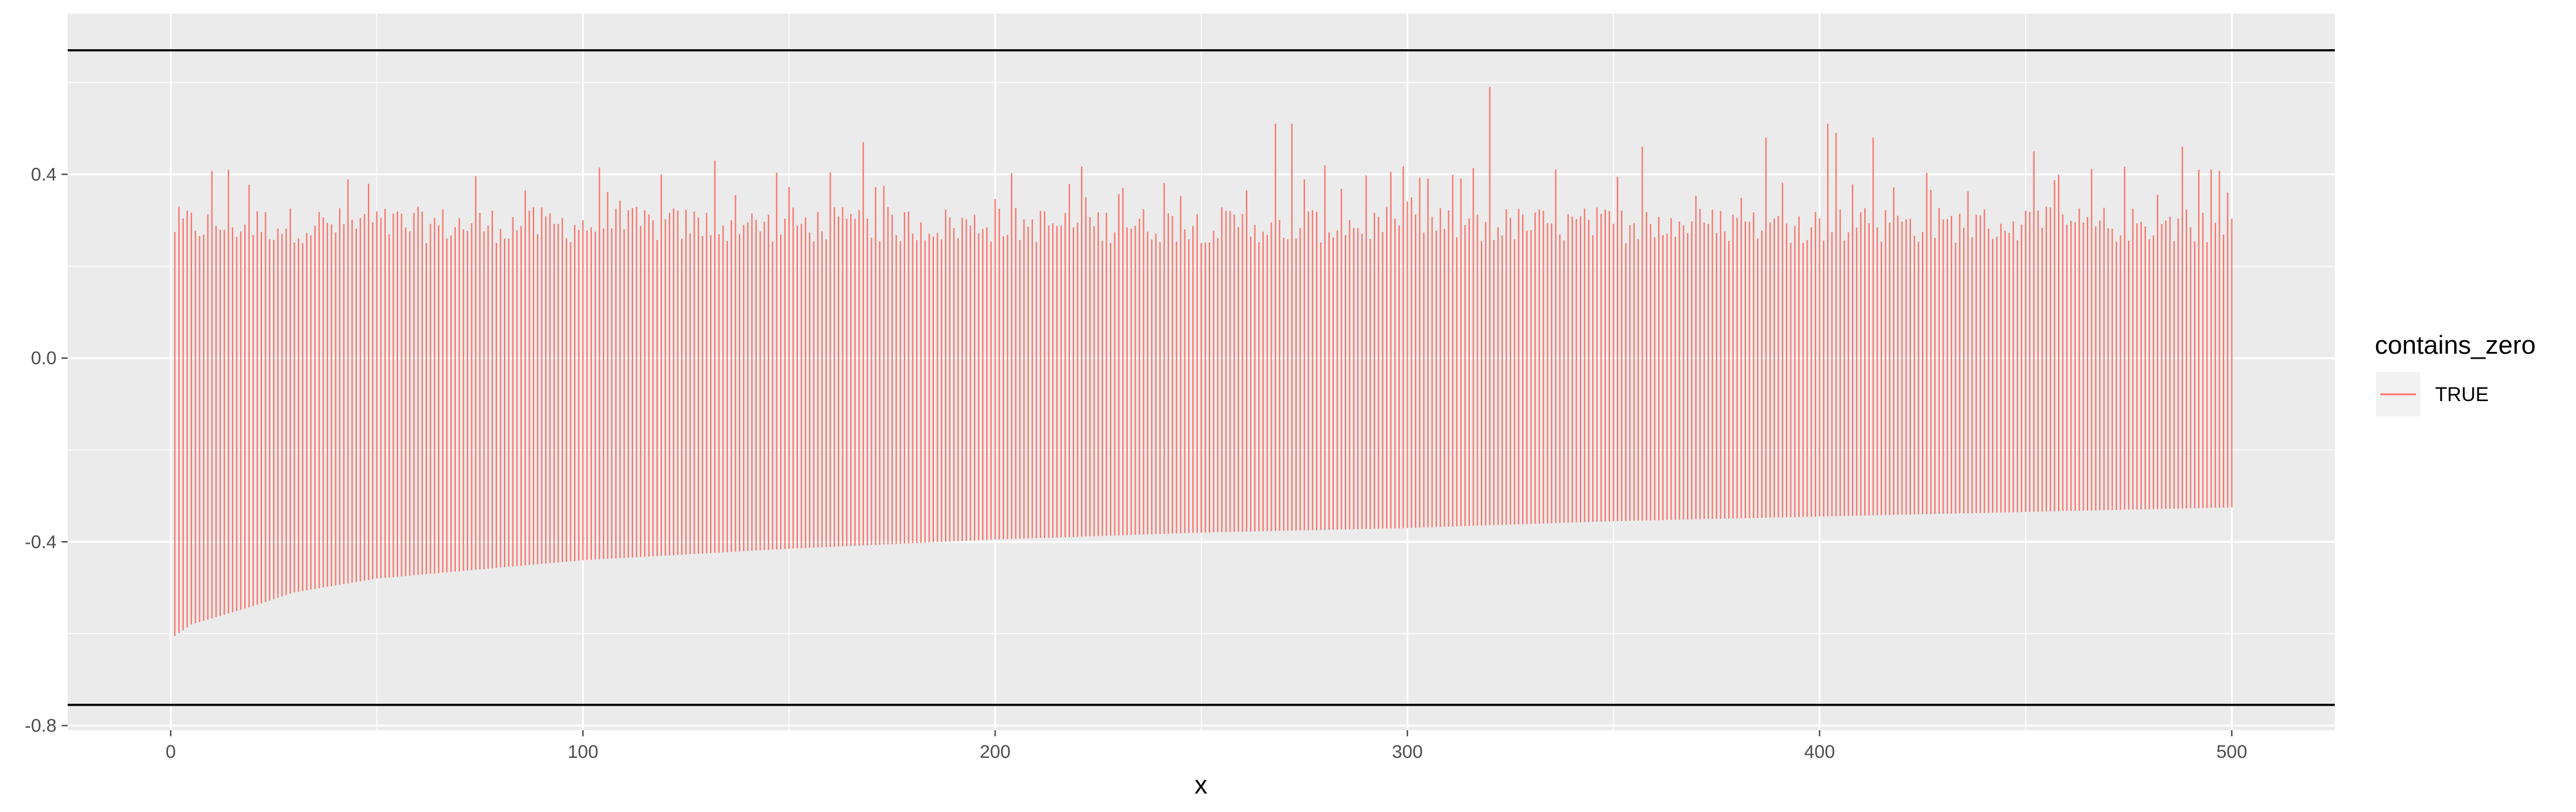  I want to click on y-axis: -0.8 -0.4 0.0 0.4, so click(46, 450).